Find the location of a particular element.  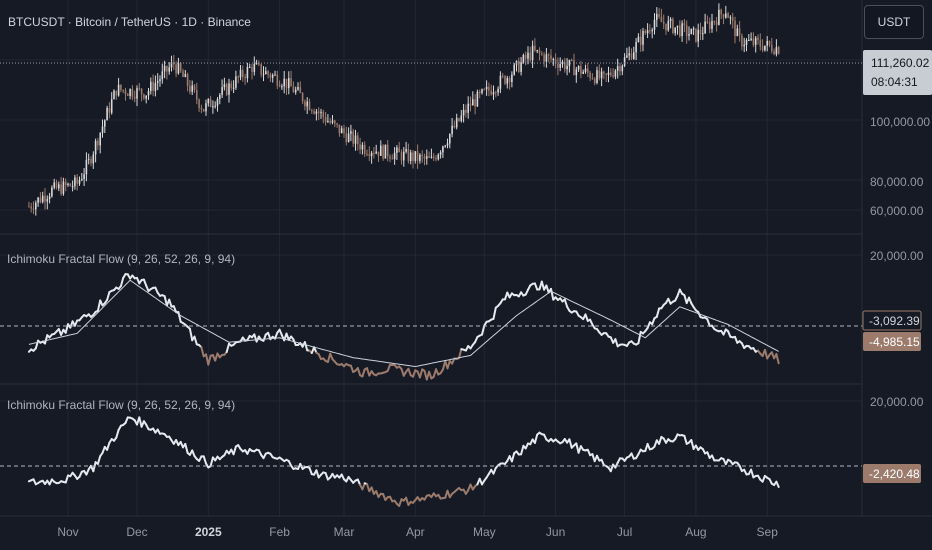

flow2-value-label: -2,420.48 is located at coordinates (894, 474).